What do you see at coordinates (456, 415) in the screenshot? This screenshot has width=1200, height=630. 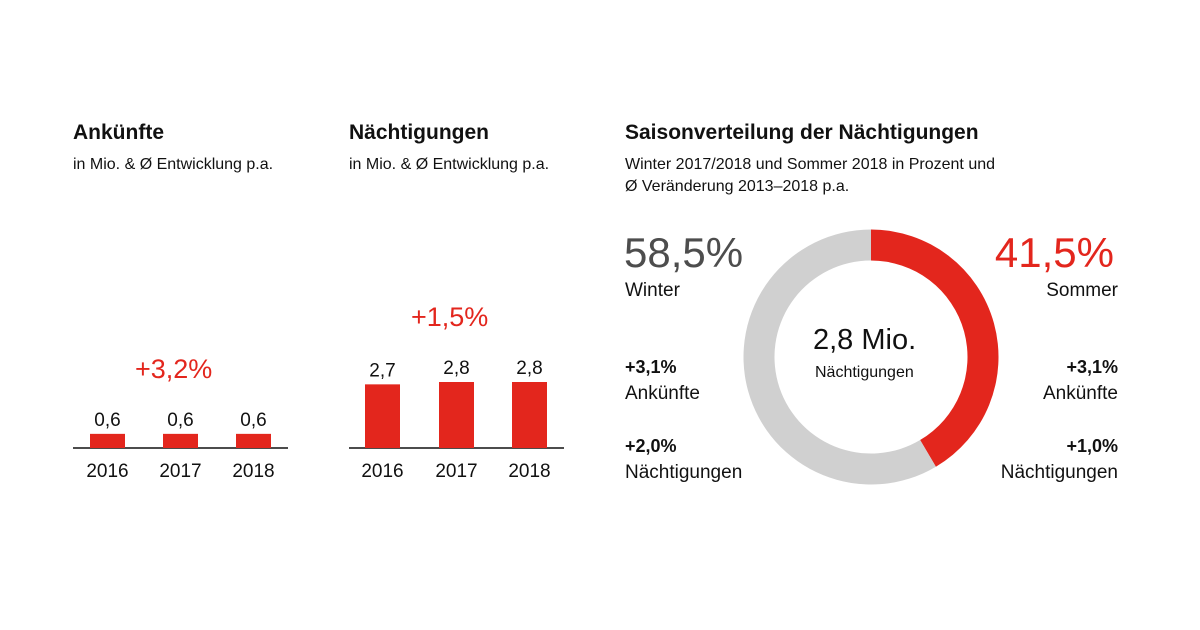 I see `overnights-bar-2017` at bounding box center [456, 415].